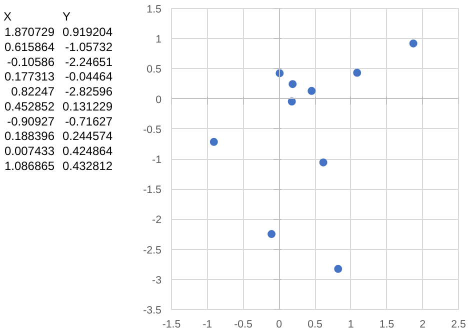 The height and width of the screenshot is (334, 474). What do you see at coordinates (33, 91) in the screenshot?
I see `text: 0.82247` at bounding box center [33, 91].